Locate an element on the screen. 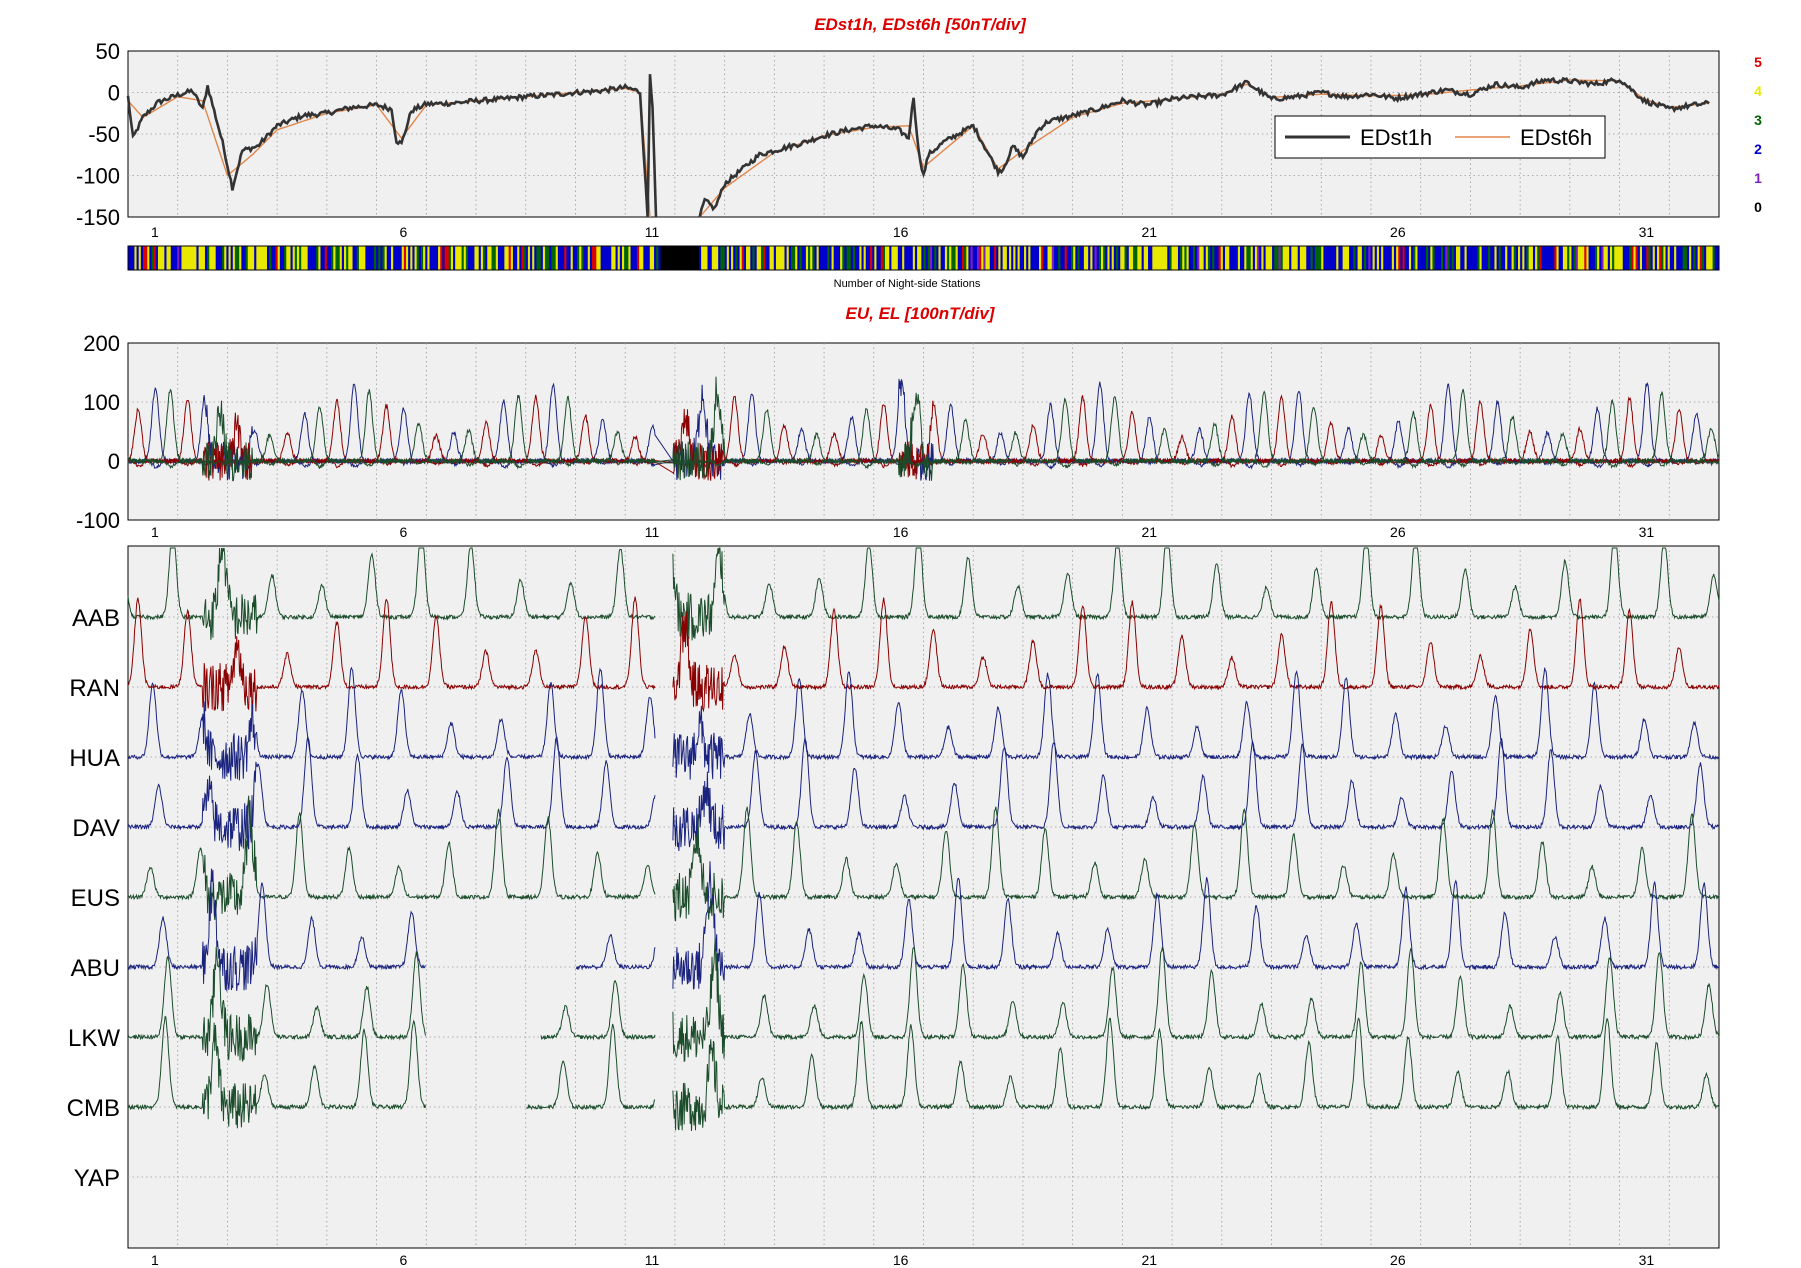 This screenshot has height=1268, width=1801. station-trace-aab is located at coordinates (1196, 594).